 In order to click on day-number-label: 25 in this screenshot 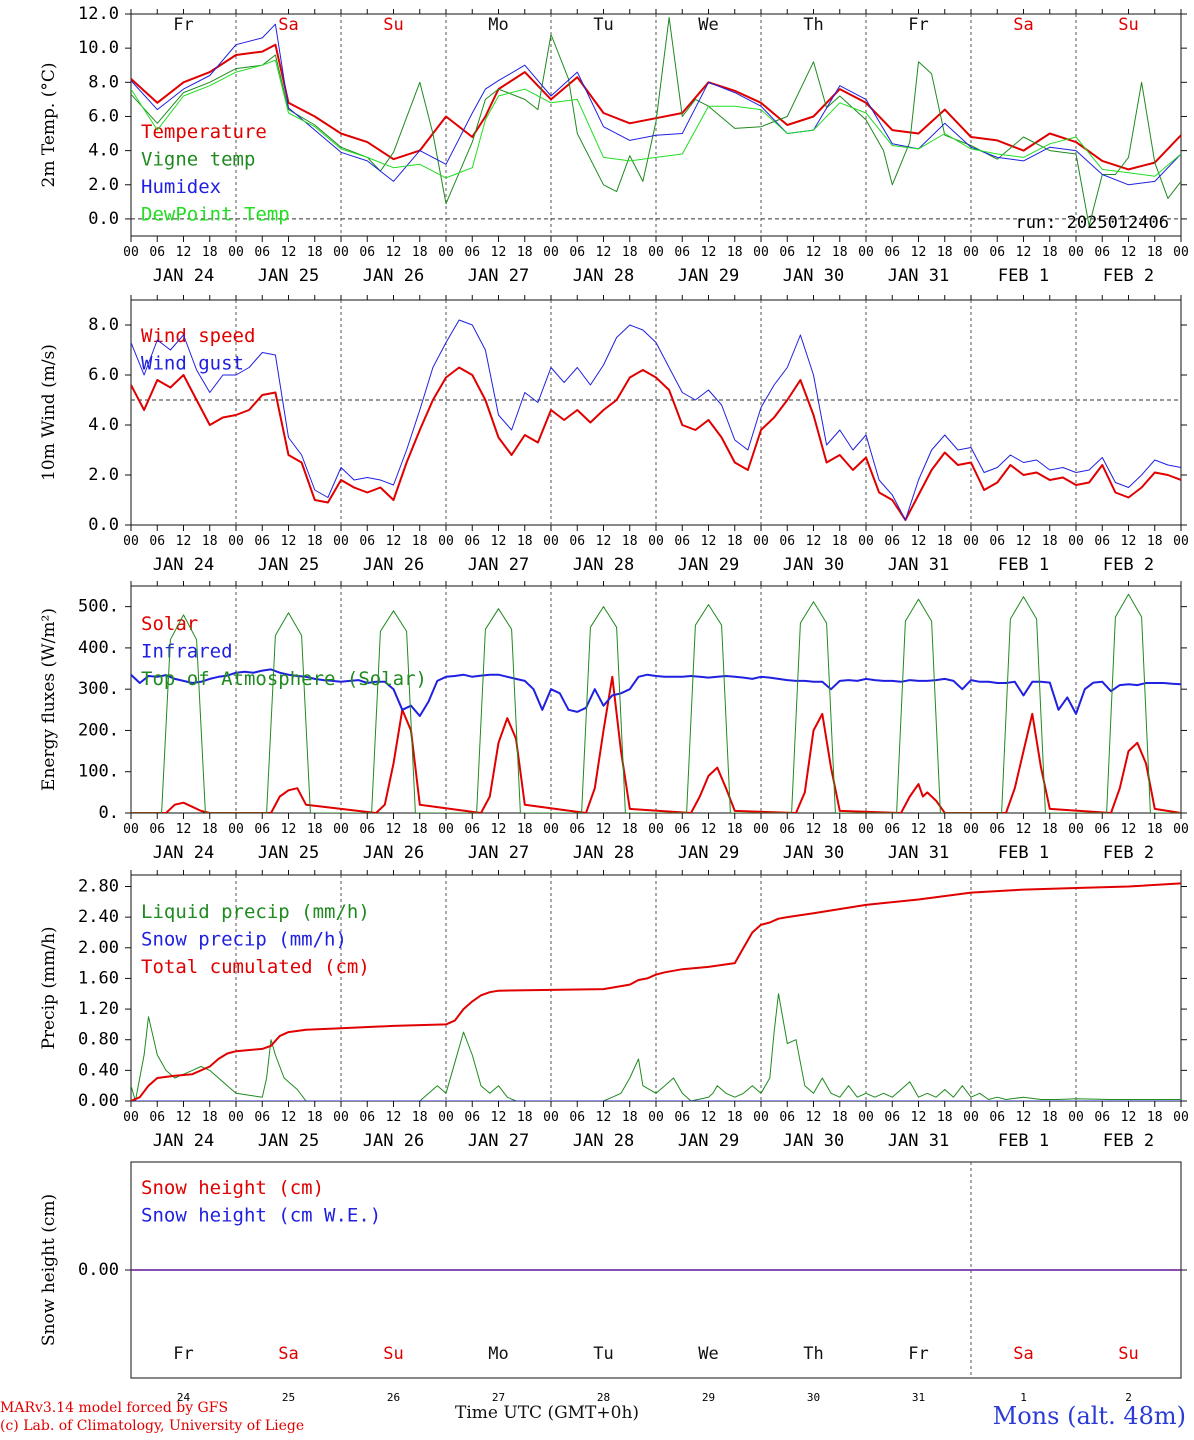, I will do `click(288, 1397)`.